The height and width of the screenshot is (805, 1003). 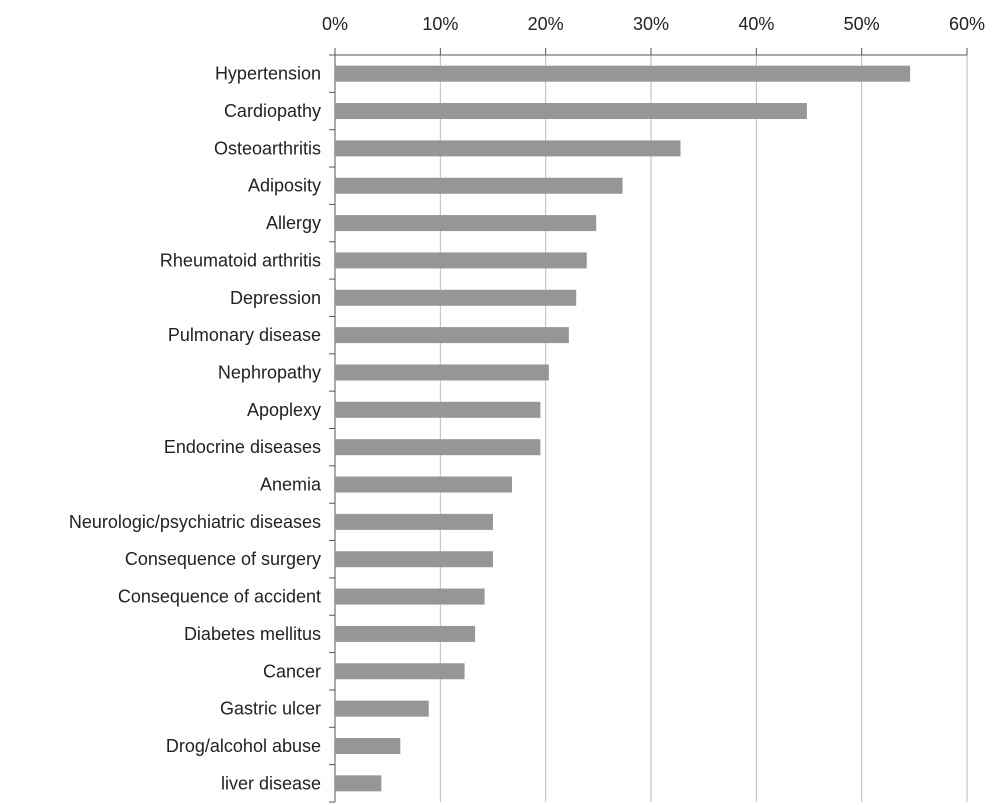 What do you see at coordinates (546, 24) in the screenshot?
I see `x-tick-label: 20%` at bounding box center [546, 24].